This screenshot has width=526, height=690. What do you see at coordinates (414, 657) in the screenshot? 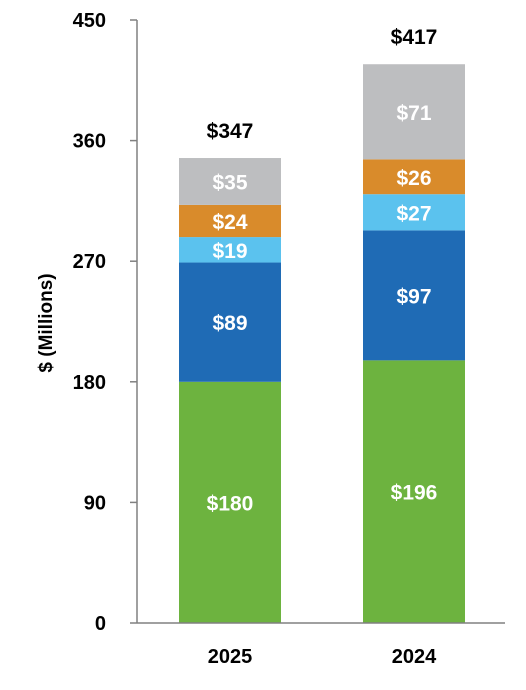
I see `x-tick-label: 2024` at bounding box center [414, 657].